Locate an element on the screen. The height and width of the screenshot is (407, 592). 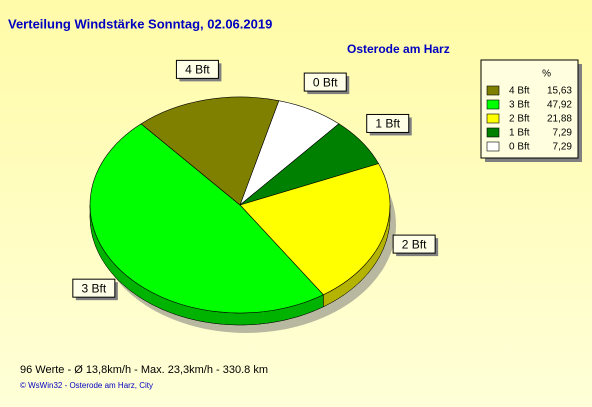
legend-title: % is located at coordinates (546, 74).